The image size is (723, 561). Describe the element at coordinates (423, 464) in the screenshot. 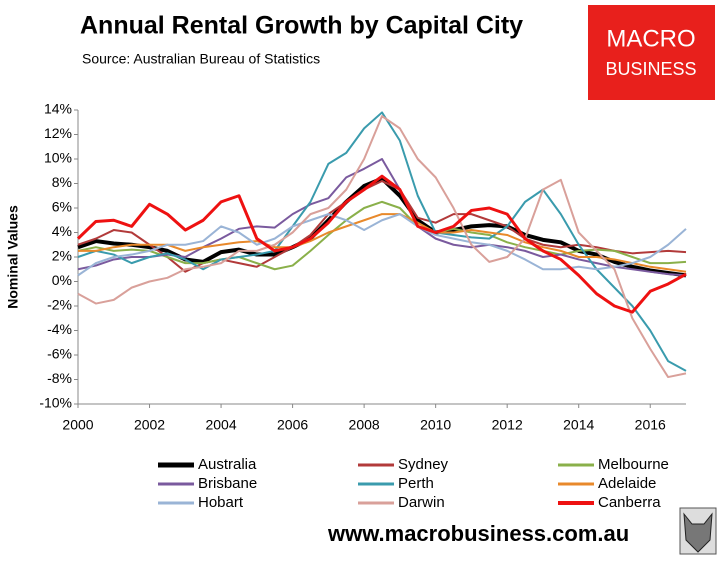

I see `legend-label: Sydney` at that location.